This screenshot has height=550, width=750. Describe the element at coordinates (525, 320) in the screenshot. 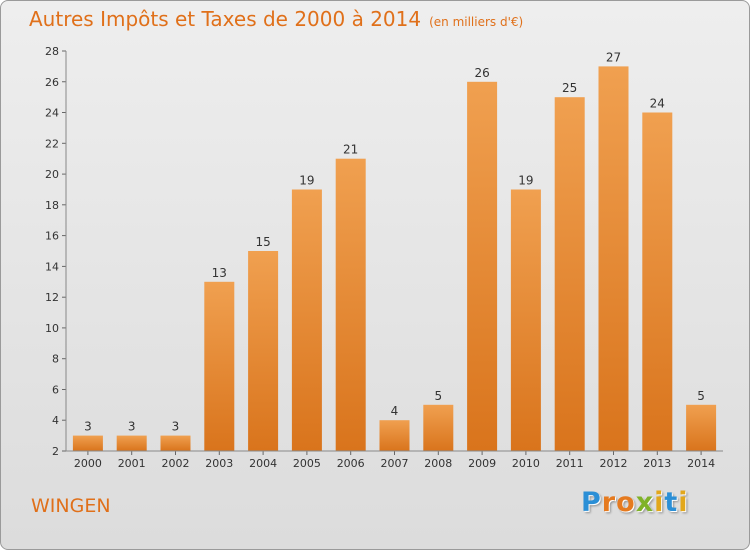

I see `bar-2010` at that location.